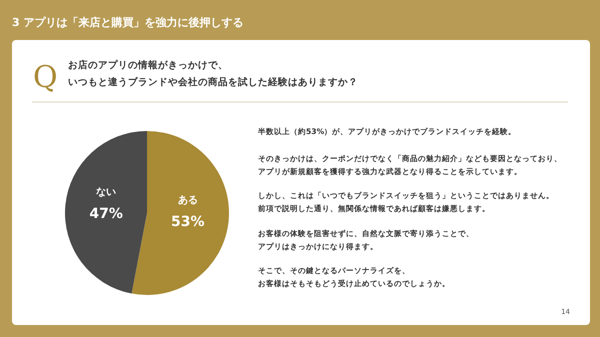  I want to click on chart-title: 3 アプリは「来店と購買」を強力に後押しする, so click(128, 22).